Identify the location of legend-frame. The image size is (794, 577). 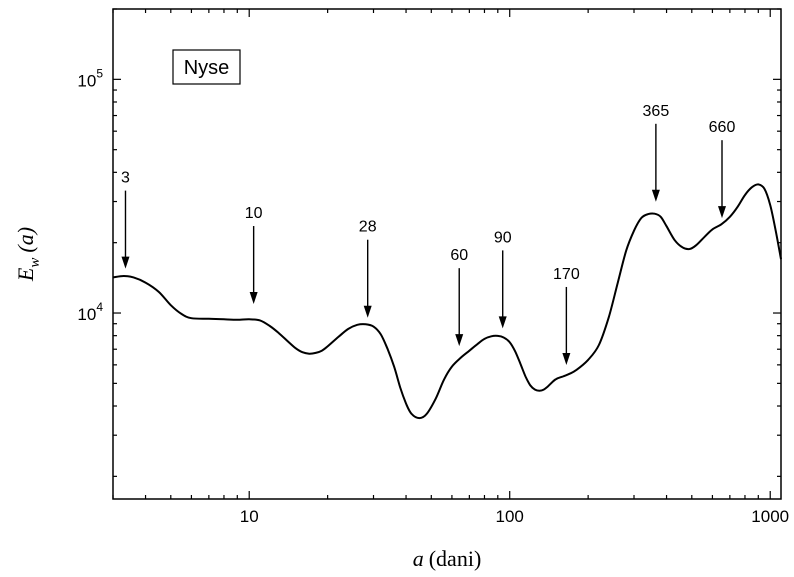
(206, 67).